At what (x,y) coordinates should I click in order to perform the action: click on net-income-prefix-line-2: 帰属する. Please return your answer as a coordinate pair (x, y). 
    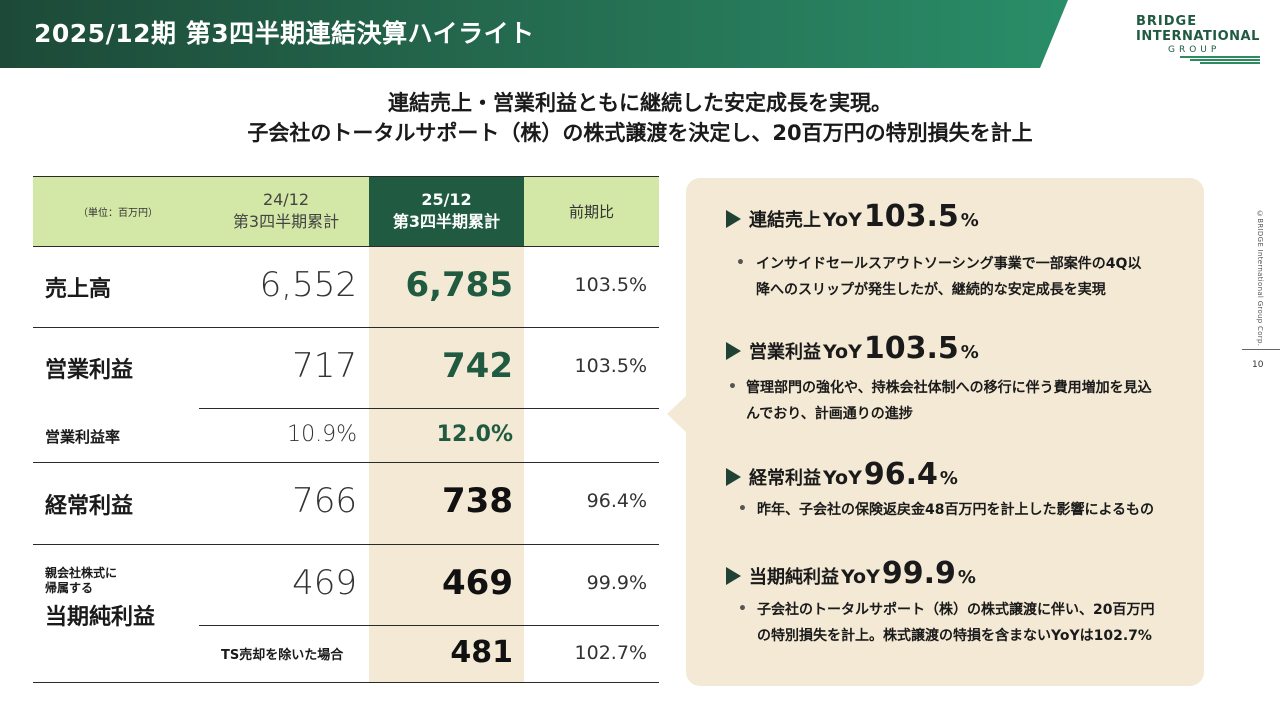
    Looking at the image, I should click on (69, 588).